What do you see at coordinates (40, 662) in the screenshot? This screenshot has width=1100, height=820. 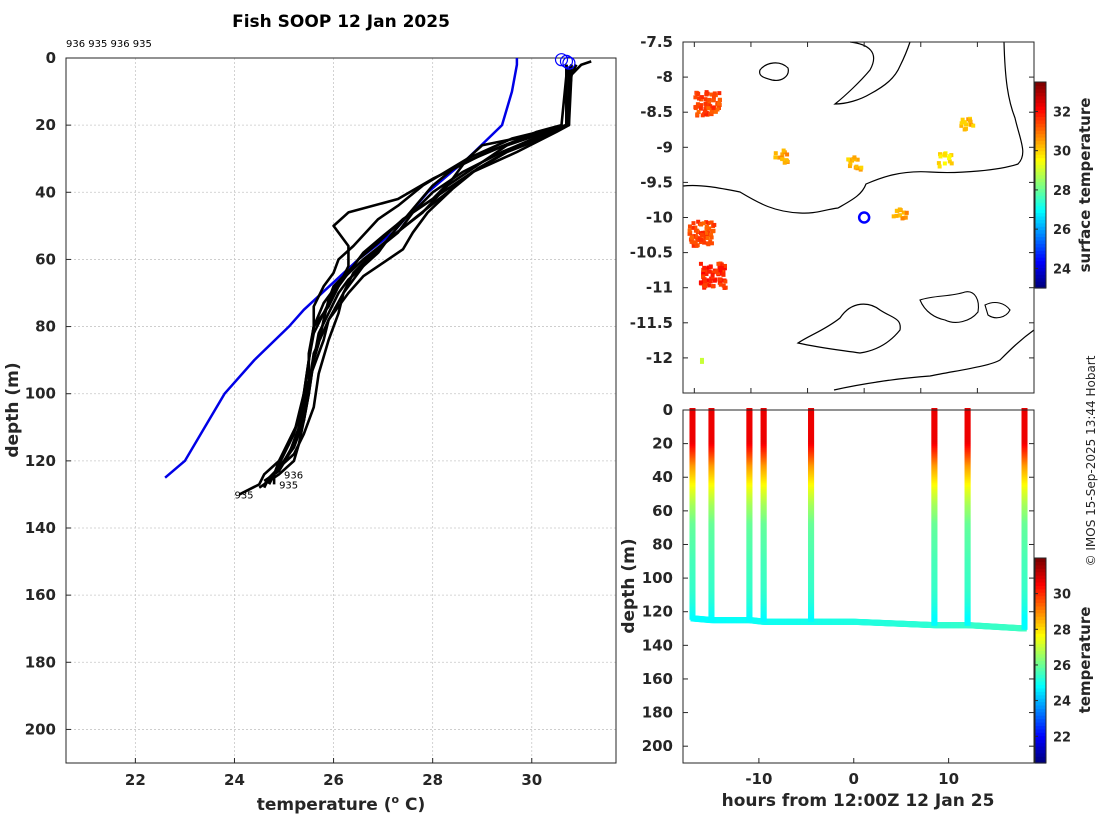 I see `y-tick-label: 180` at bounding box center [40, 662].